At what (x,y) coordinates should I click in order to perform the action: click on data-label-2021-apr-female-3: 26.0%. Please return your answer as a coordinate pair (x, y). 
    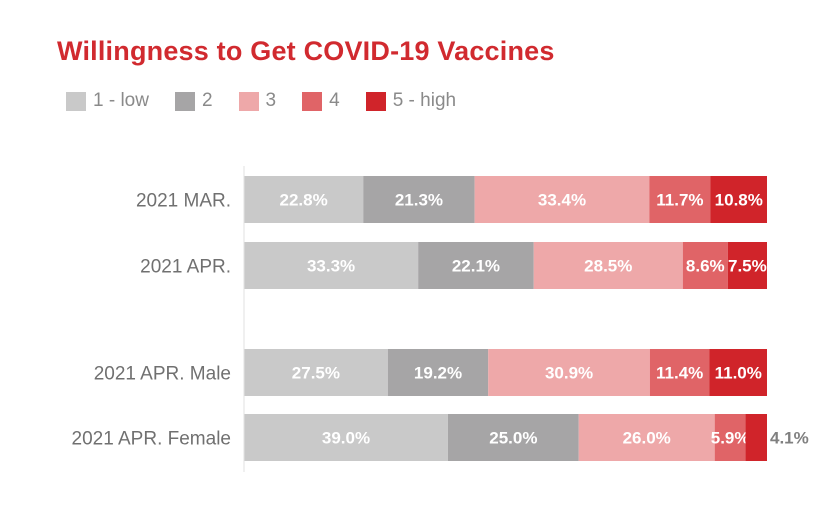
    Looking at the image, I should click on (647, 438).